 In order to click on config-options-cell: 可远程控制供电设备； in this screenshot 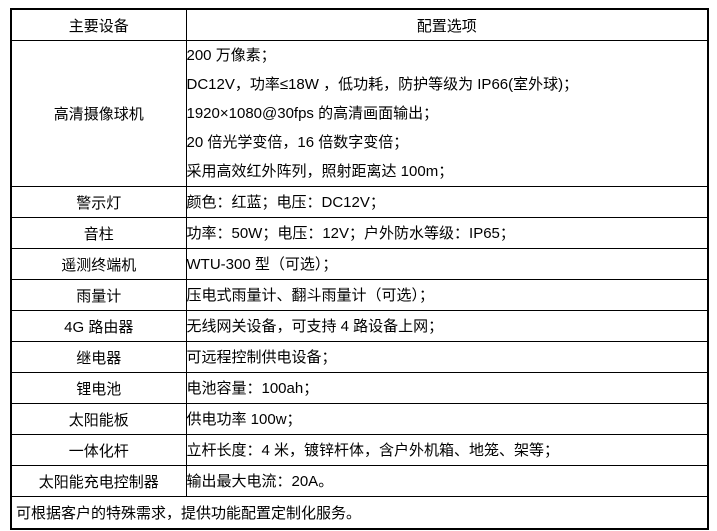, I will do `click(447, 357)`.